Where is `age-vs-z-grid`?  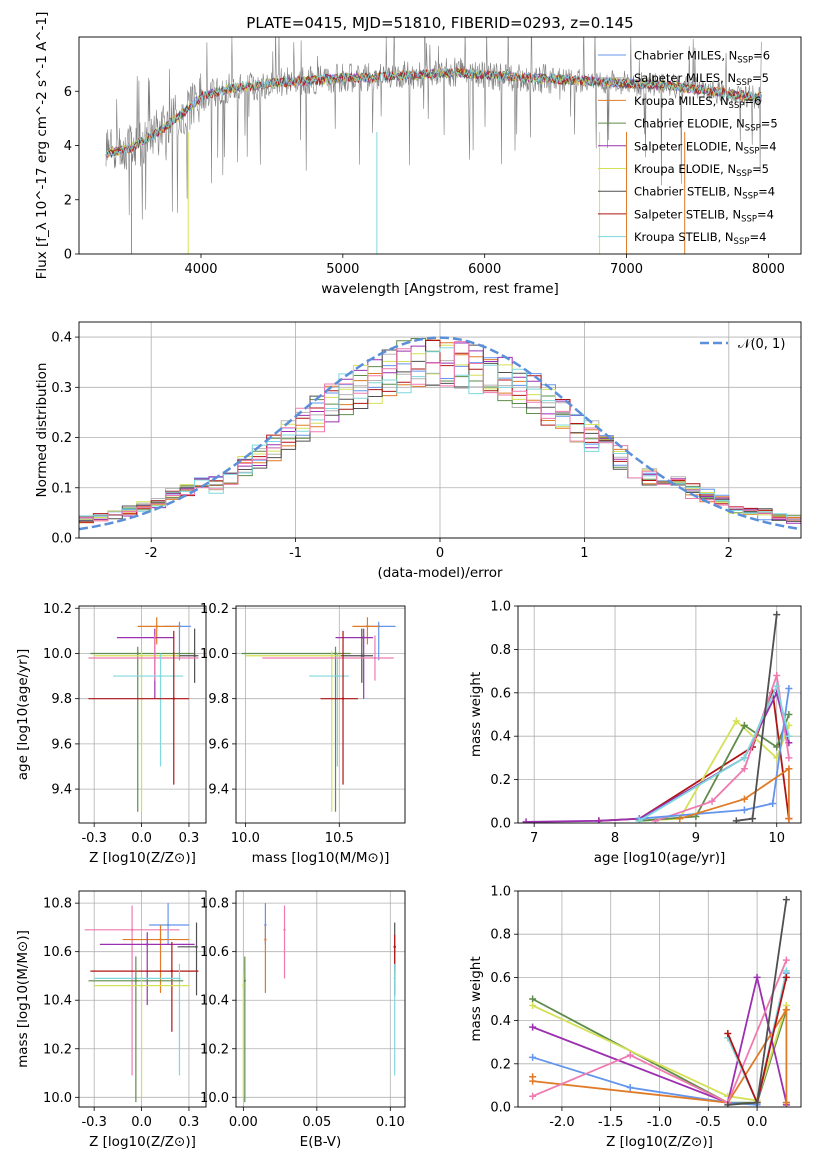
age-vs-z-grid is located at coordinates (142, 714).